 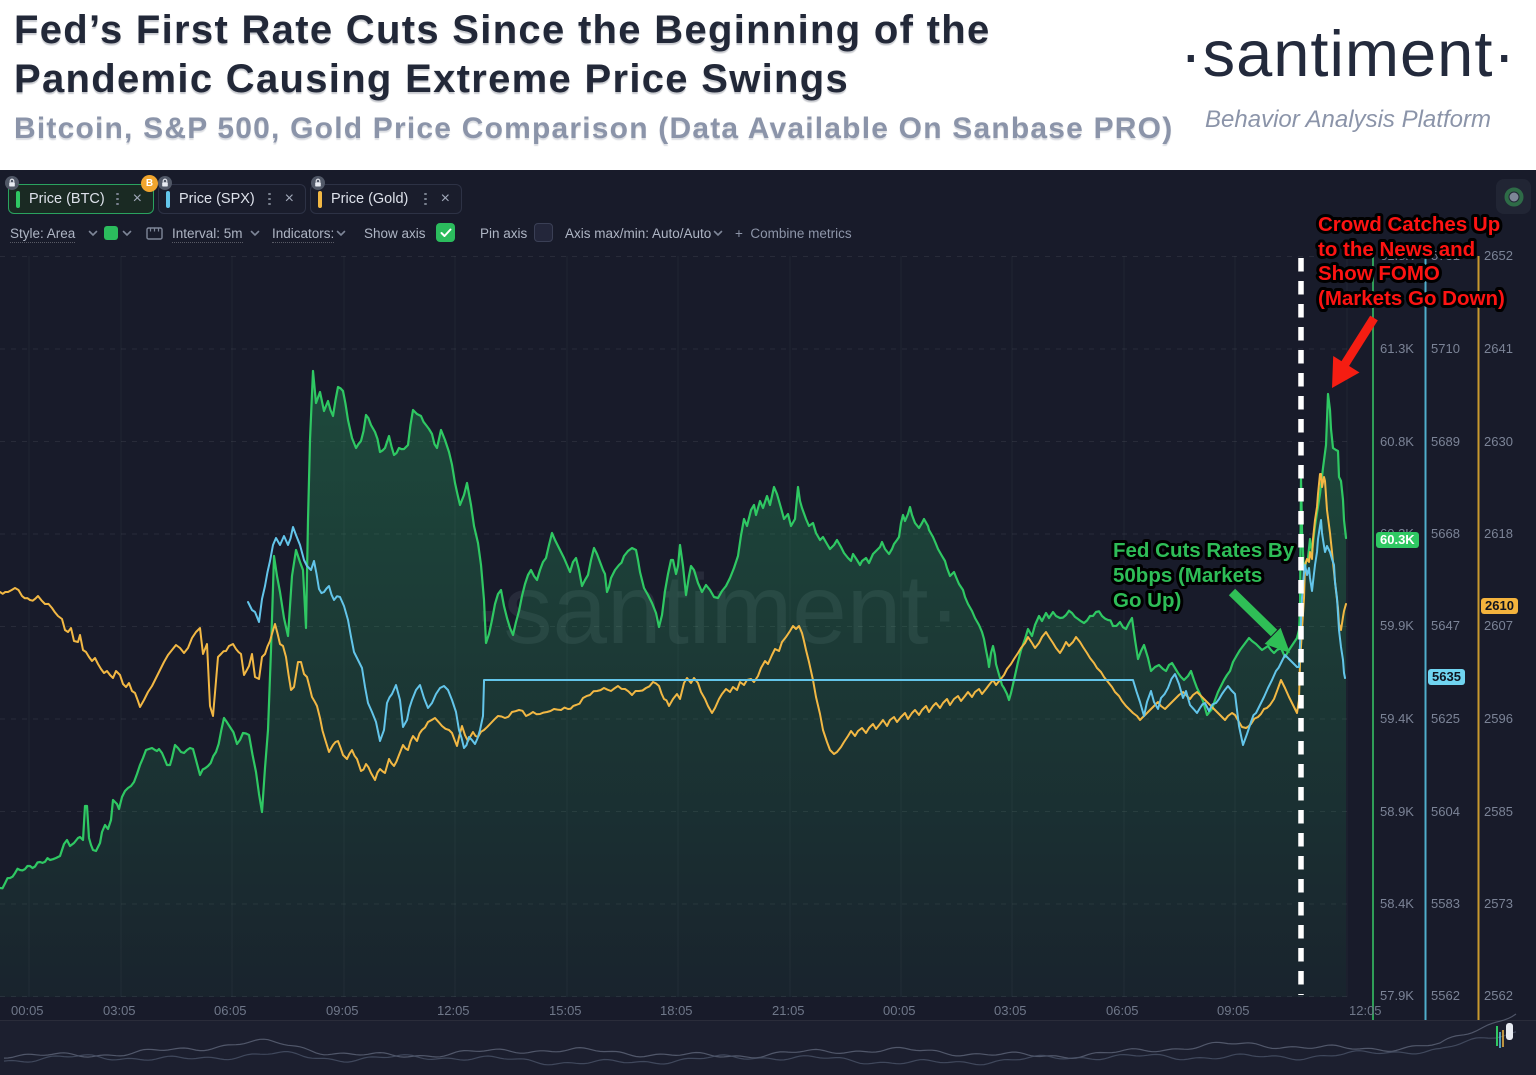 I want to click on svg-text: 50bps (Markets, so click(x=1187, y=575).